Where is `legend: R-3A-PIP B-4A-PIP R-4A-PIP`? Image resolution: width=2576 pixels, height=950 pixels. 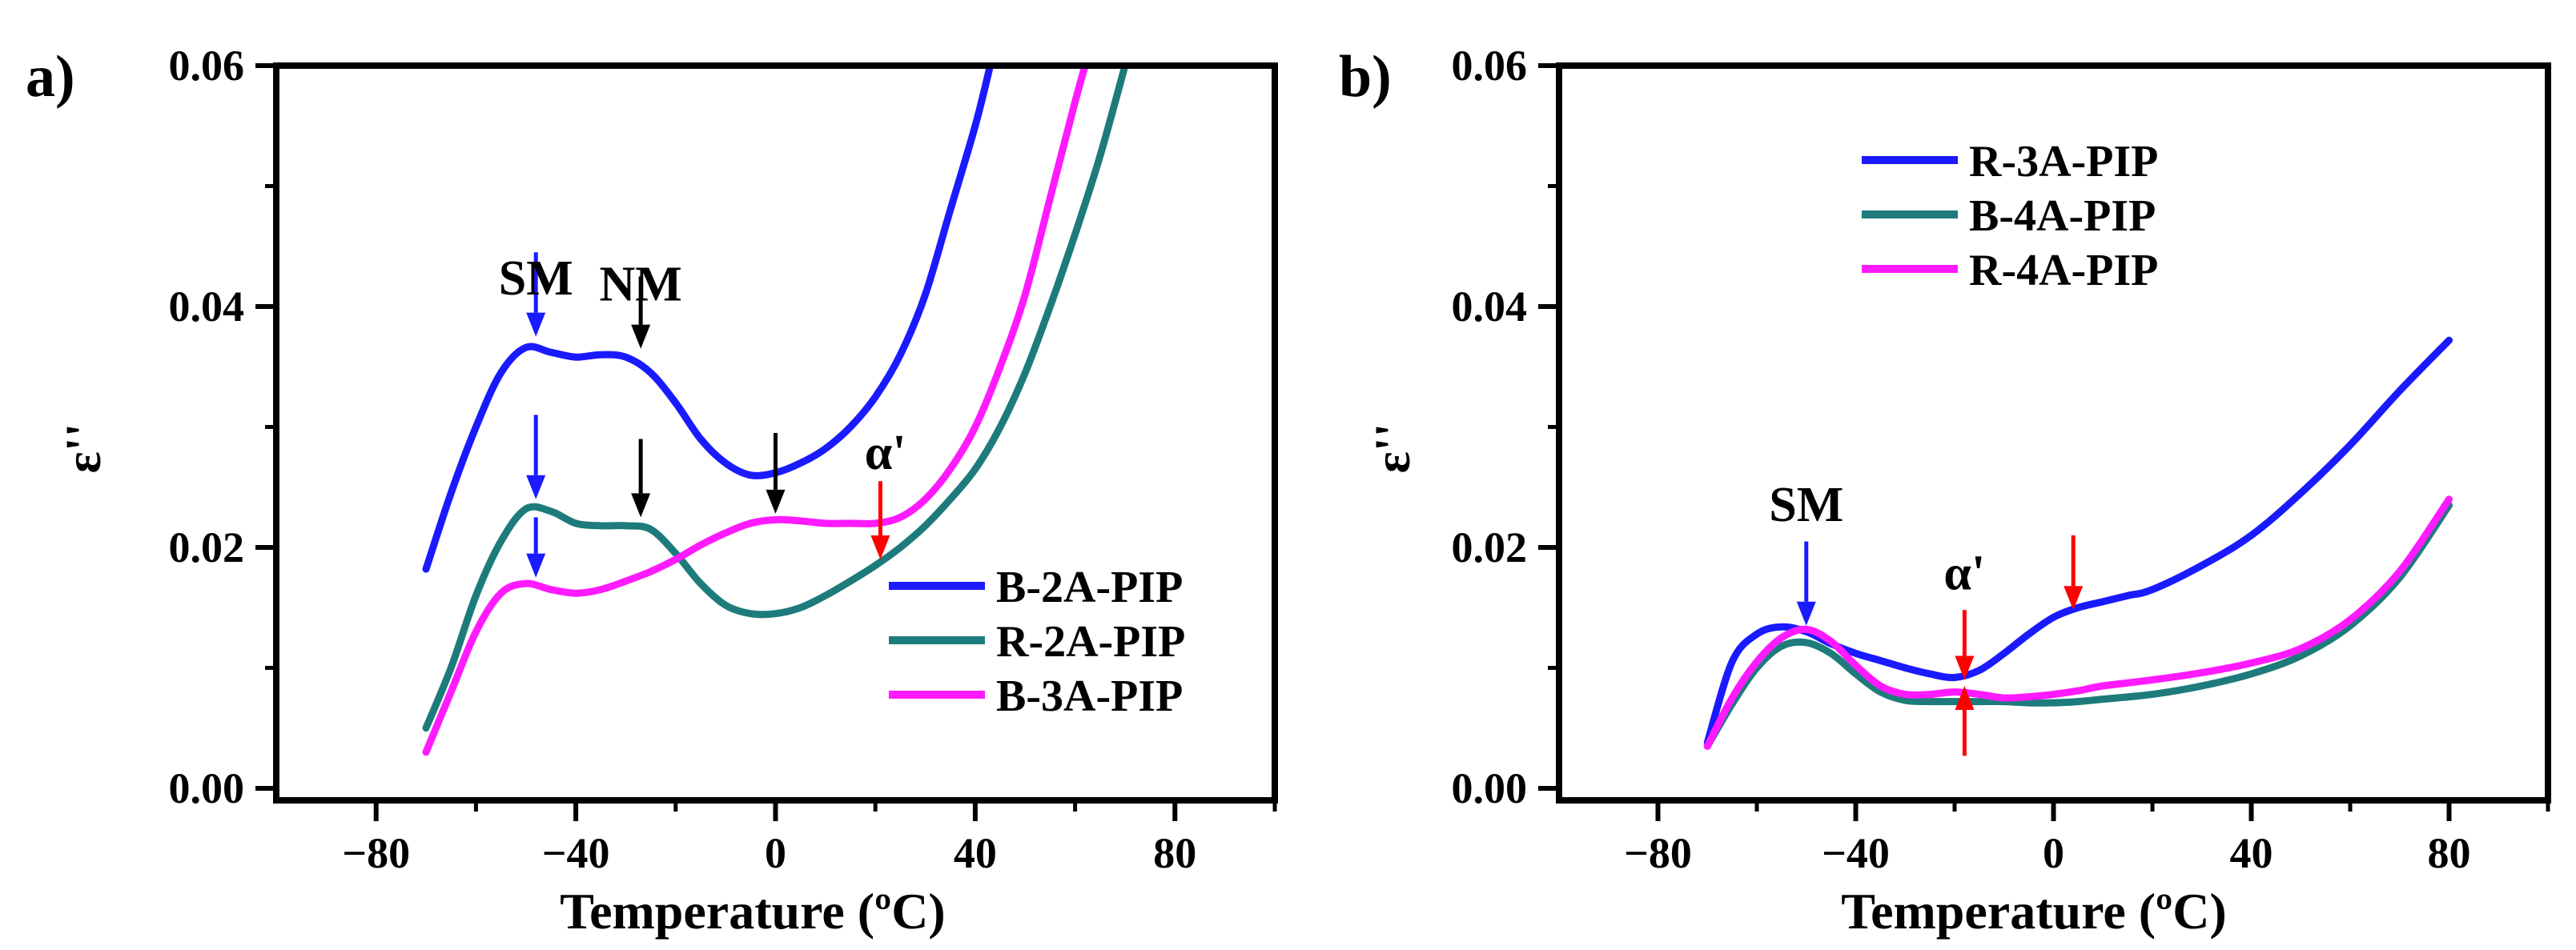
legend: R-3A-PIP B-4A-PIP R-4A-PIP is located at coordinates (2010, 216).